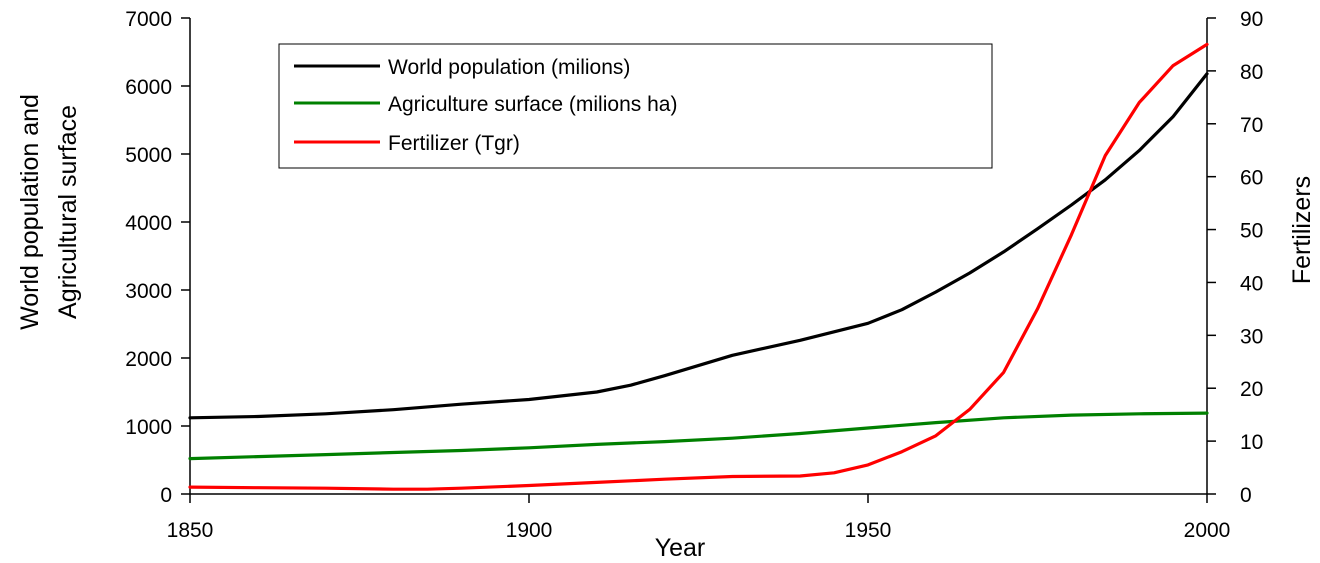  Describe the element at coordinates (454, 143) in the screenshot. I see `legend-label-fertilizer: Fertilizer (Tgr)` at that location.